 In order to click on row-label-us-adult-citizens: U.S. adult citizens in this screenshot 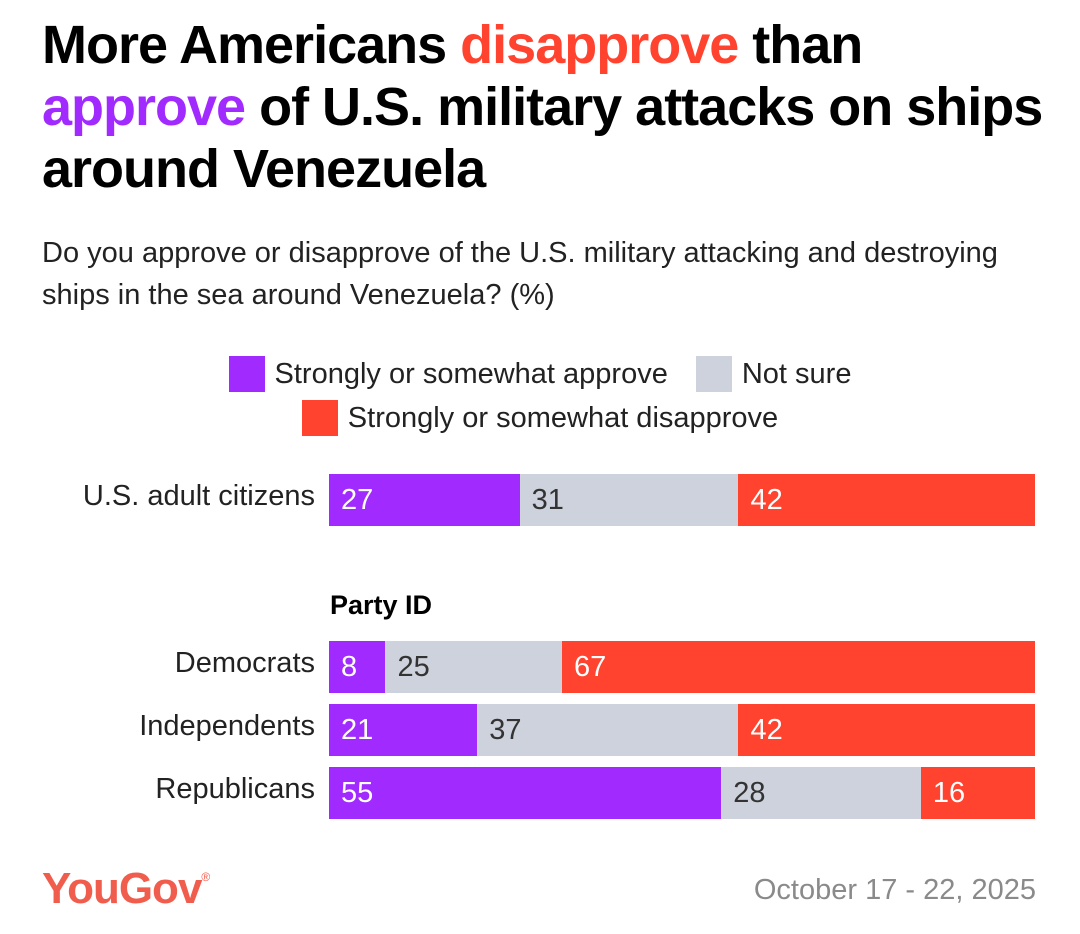, I will do `click(198, 496)`.